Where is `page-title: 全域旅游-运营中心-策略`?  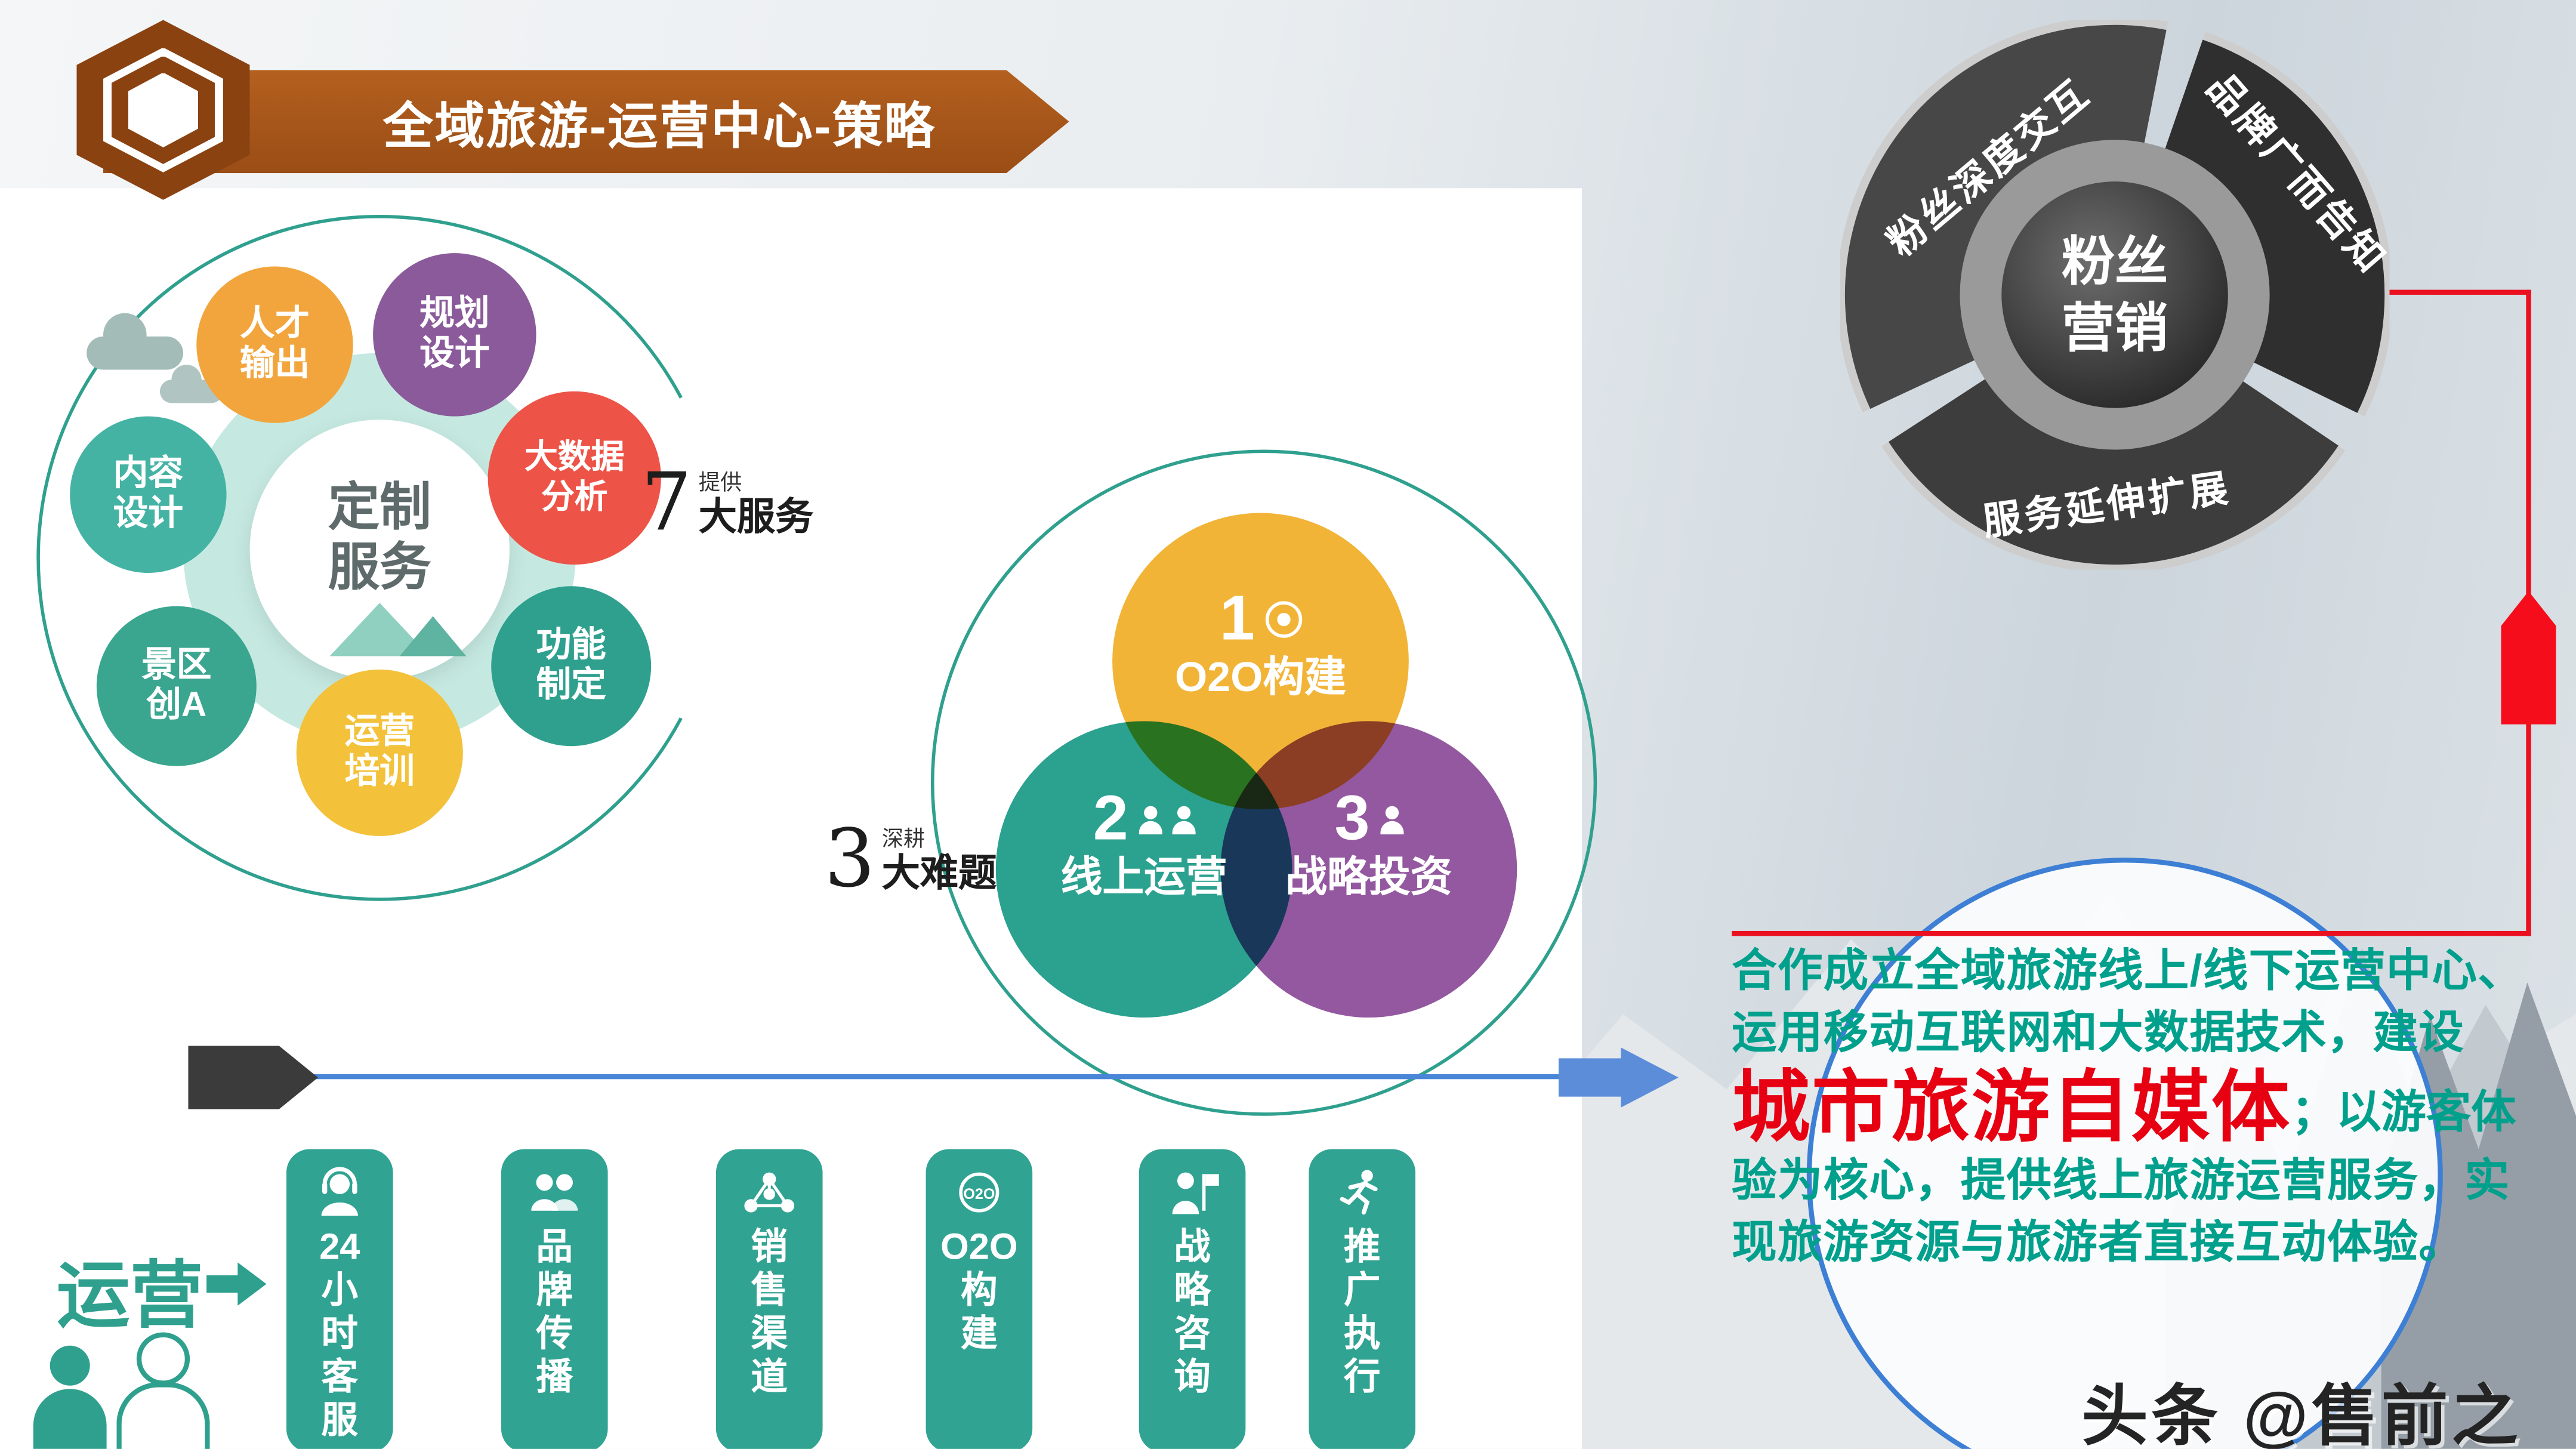
page-title: 全域旅游-运营中心-策略 is located at coordinates (659, 127).